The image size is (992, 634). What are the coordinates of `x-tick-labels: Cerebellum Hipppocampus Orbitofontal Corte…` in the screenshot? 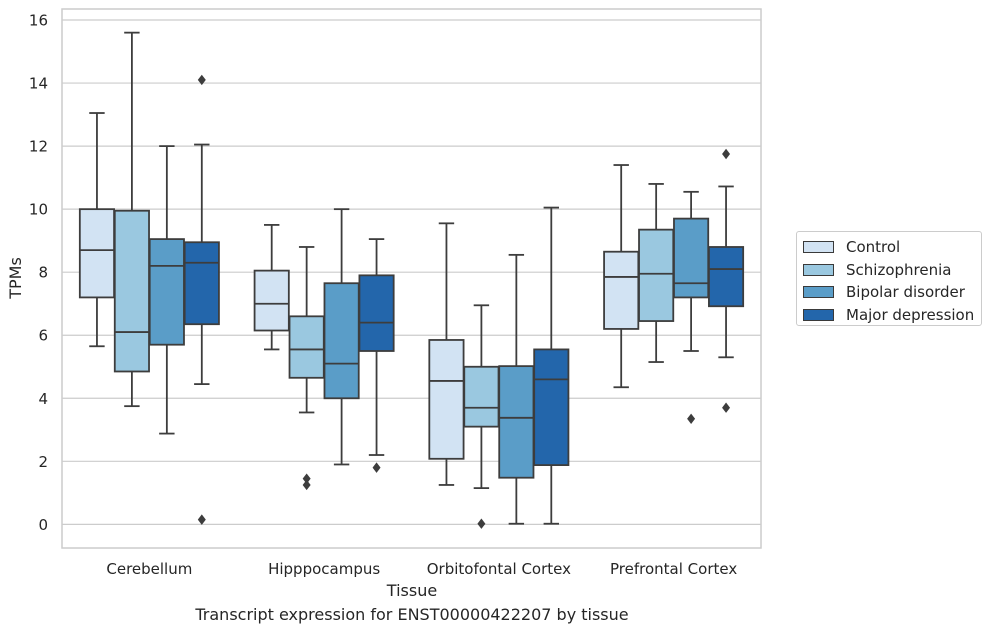 It's located at (421, 569).